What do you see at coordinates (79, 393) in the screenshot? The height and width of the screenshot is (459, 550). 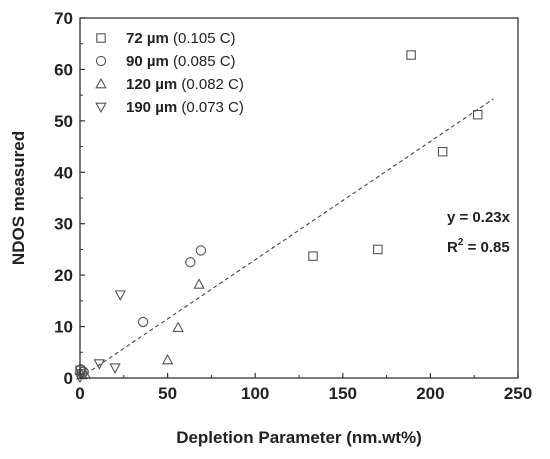 I see `x-tick-label: 0` at bounding box center [79, 393].